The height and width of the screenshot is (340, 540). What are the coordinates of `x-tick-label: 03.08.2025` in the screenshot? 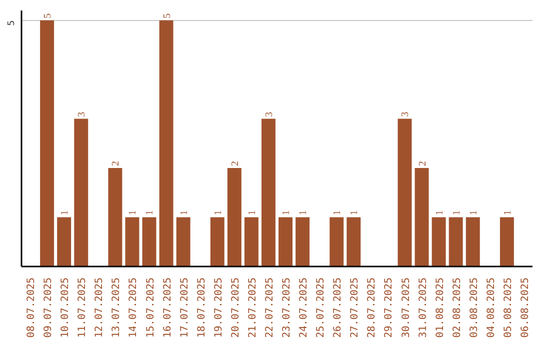 It's located at (474, 307).